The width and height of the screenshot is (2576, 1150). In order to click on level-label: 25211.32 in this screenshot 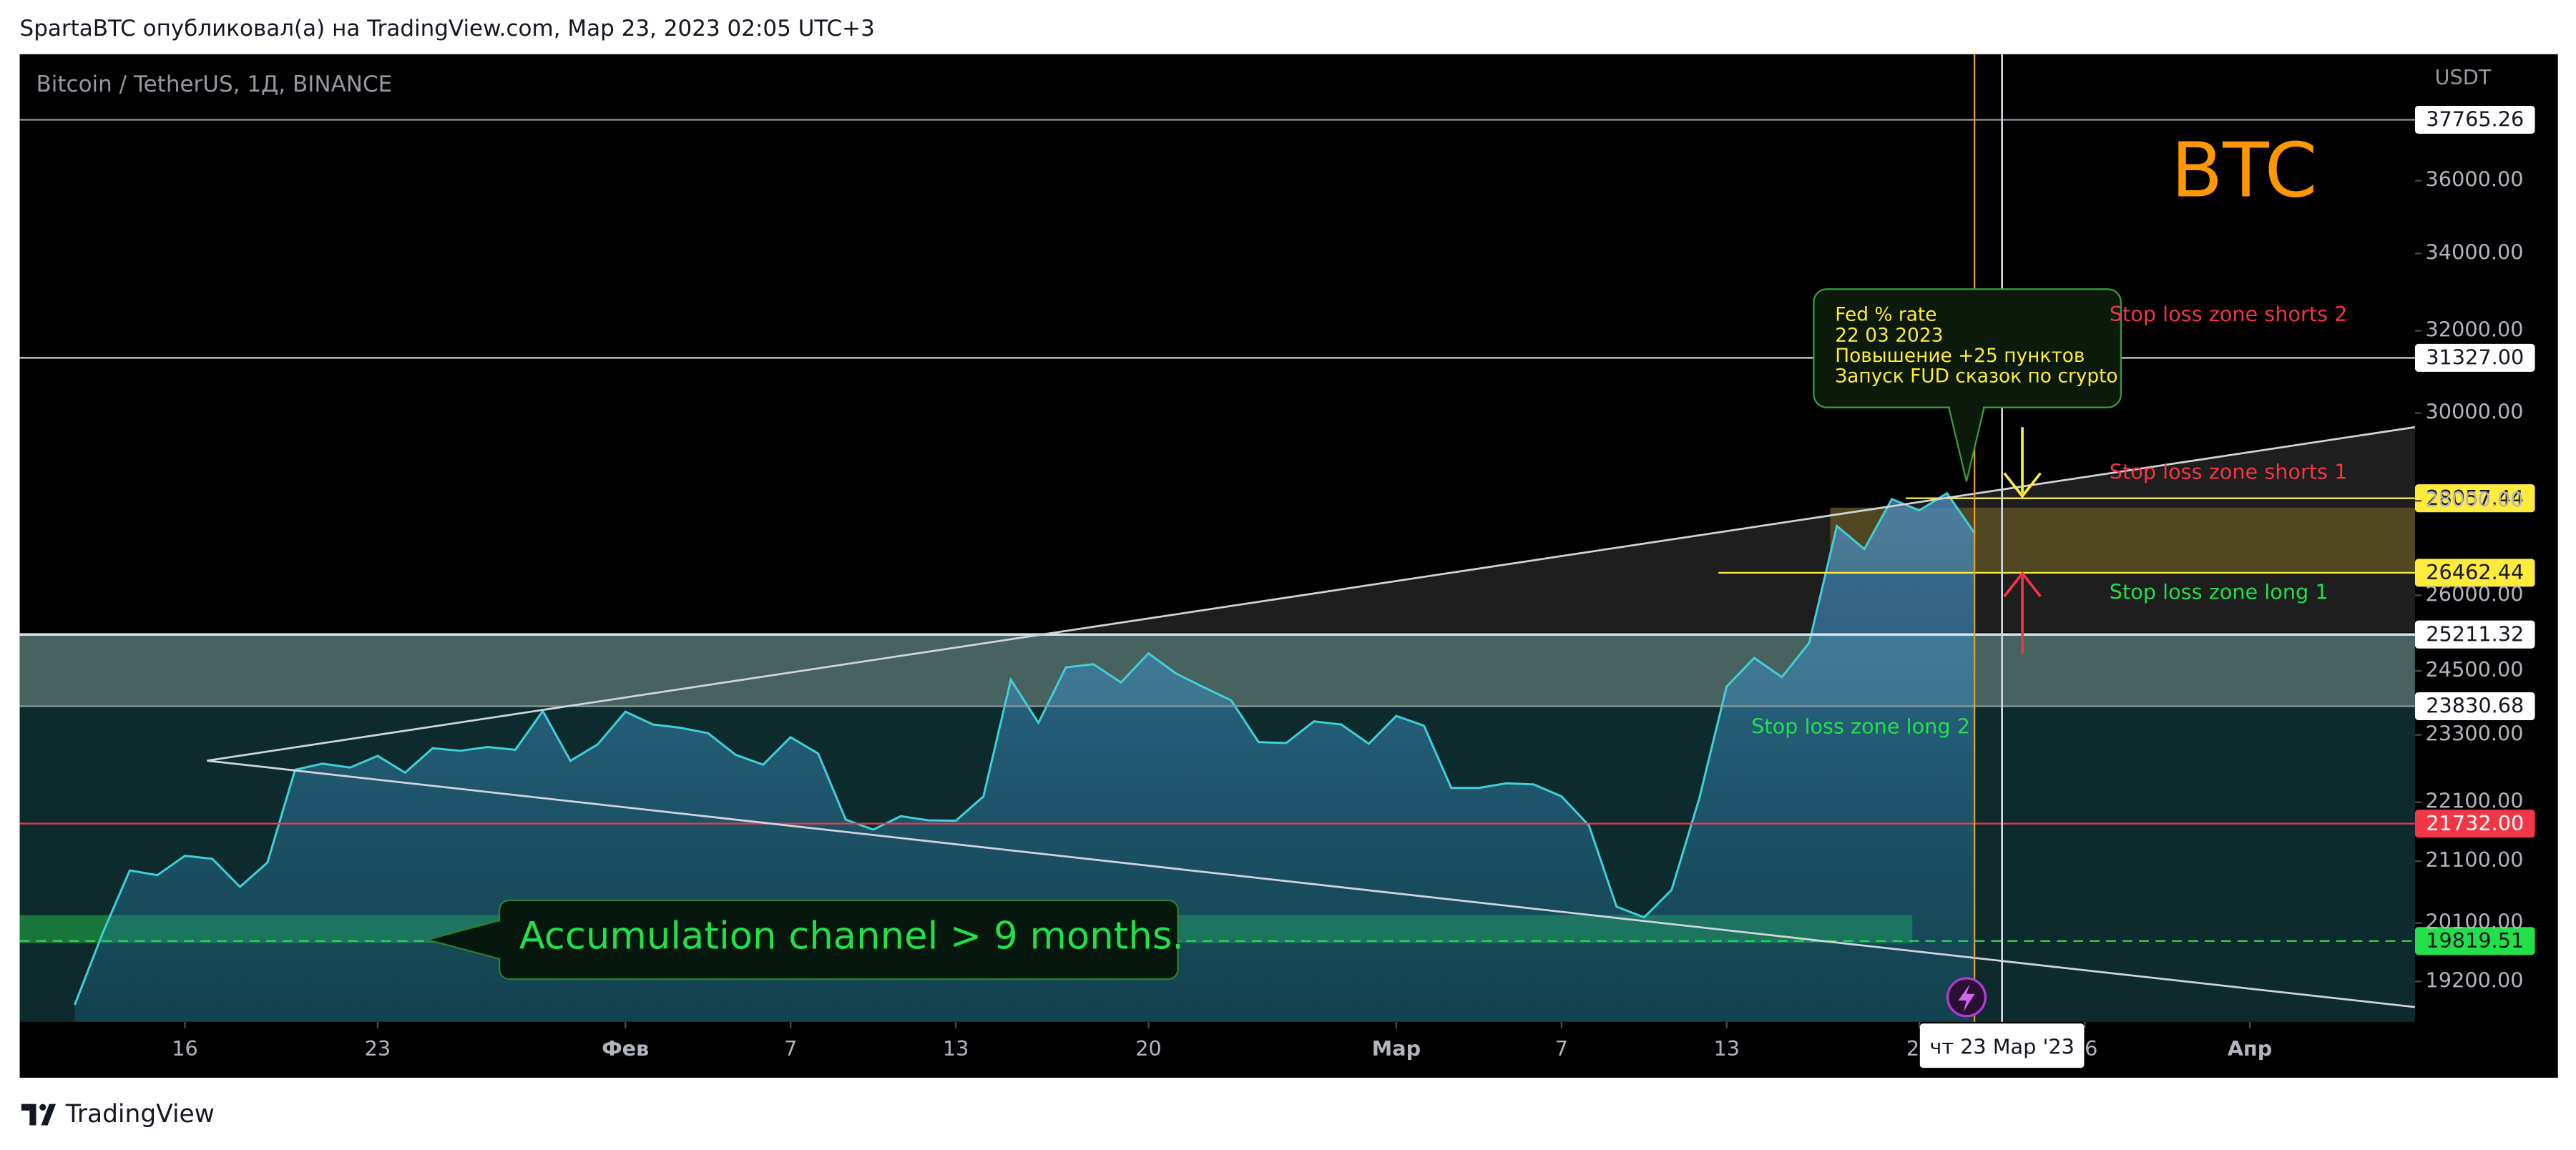, I will do `click(2475, 634)`.